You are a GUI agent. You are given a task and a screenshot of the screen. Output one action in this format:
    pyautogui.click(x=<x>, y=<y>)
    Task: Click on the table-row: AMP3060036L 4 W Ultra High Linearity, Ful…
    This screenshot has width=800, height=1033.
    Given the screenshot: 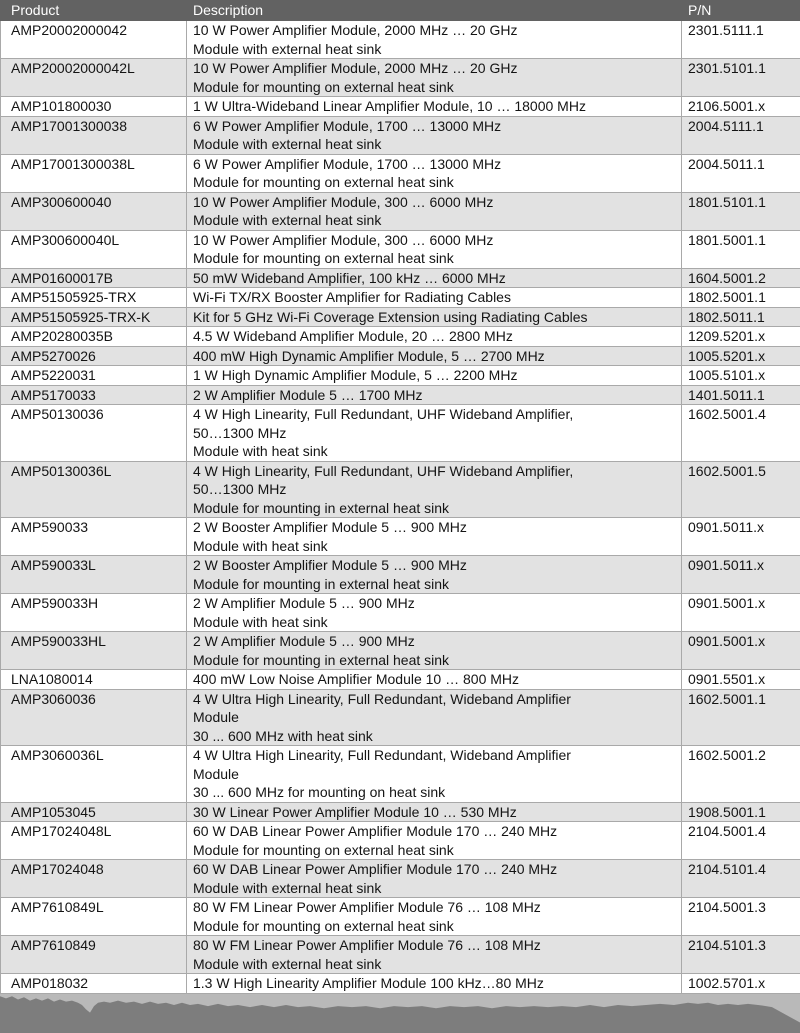 What is the action you would take?
    pyautogui.click(x=400, y=774)
    